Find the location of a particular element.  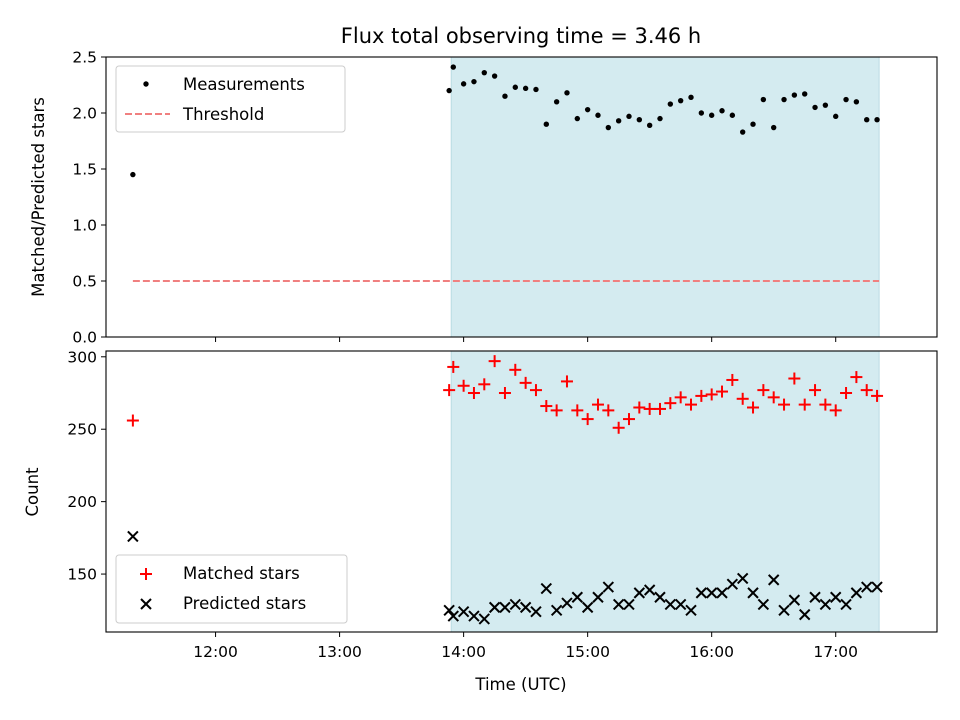

top-y-tick-label: 0.5 is located at coordinates (84, 282).